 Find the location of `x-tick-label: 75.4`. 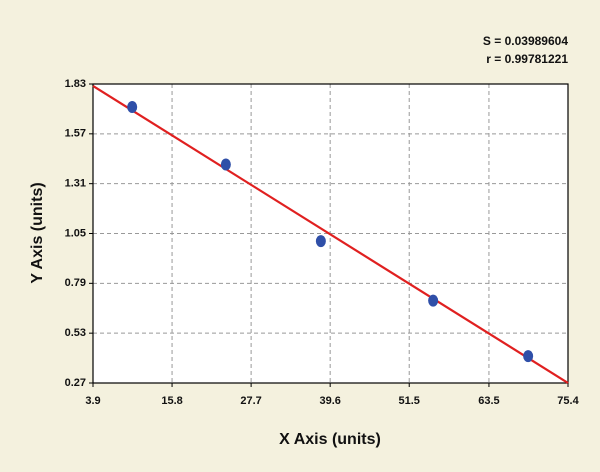

x-tick-label: 75.4 is located at coordinates (568, 401).